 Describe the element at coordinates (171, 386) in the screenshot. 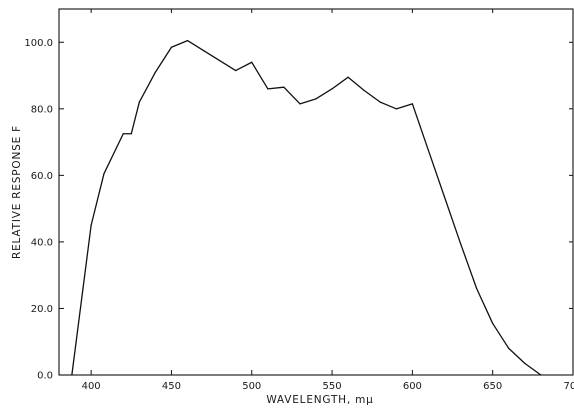

I see `x-tick-label: 450` at that location.